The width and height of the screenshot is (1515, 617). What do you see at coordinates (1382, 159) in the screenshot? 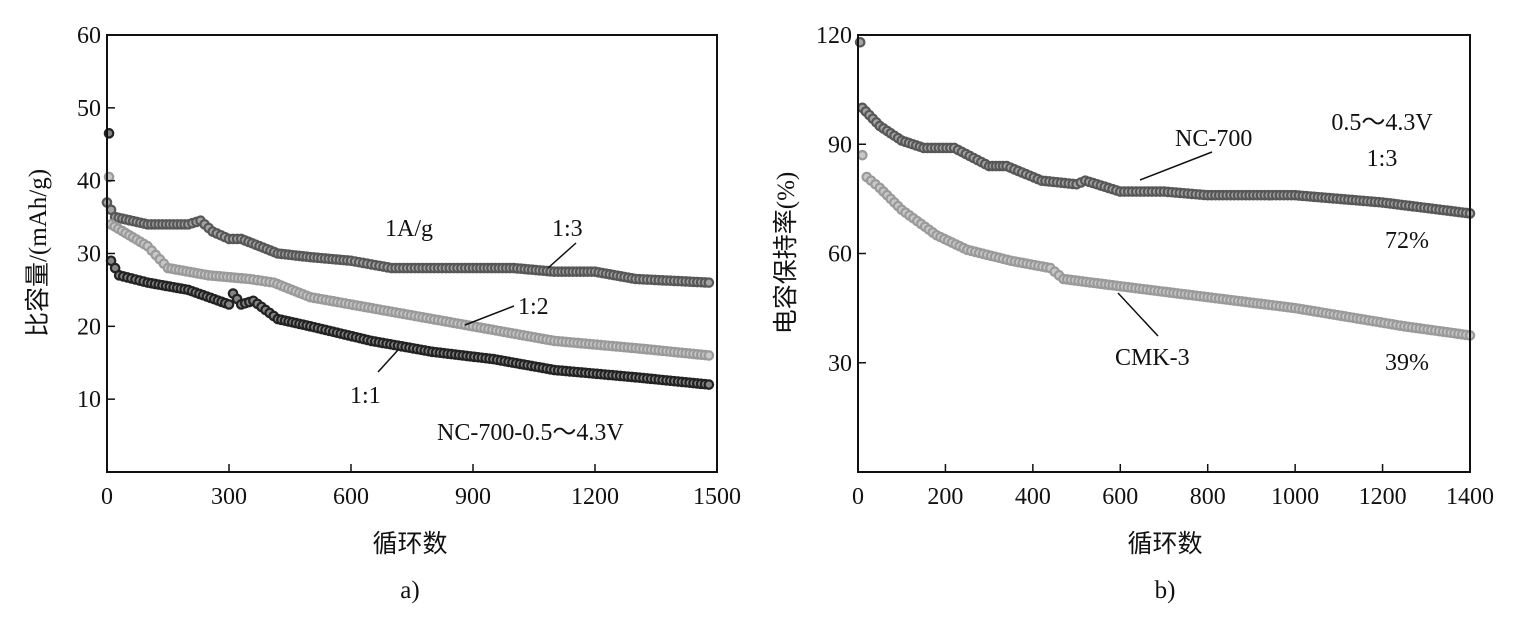
I see `annotation-ratio: 1:3` at bounding box center [1382, 159].